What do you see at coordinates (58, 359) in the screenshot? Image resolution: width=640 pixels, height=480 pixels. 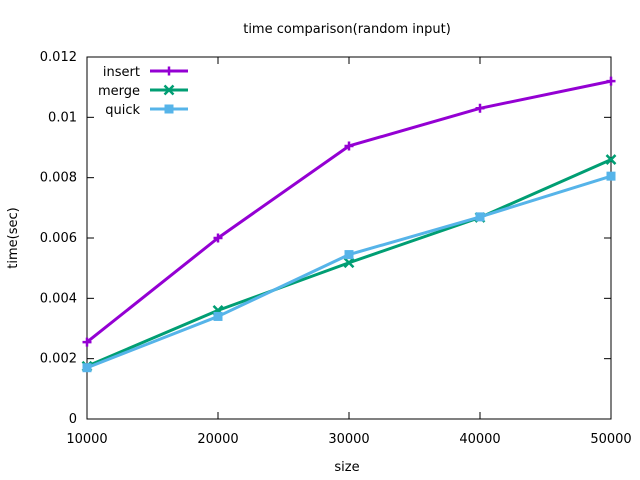 I see `y-tick-label: 0.002` at bounding box center [58, 359].